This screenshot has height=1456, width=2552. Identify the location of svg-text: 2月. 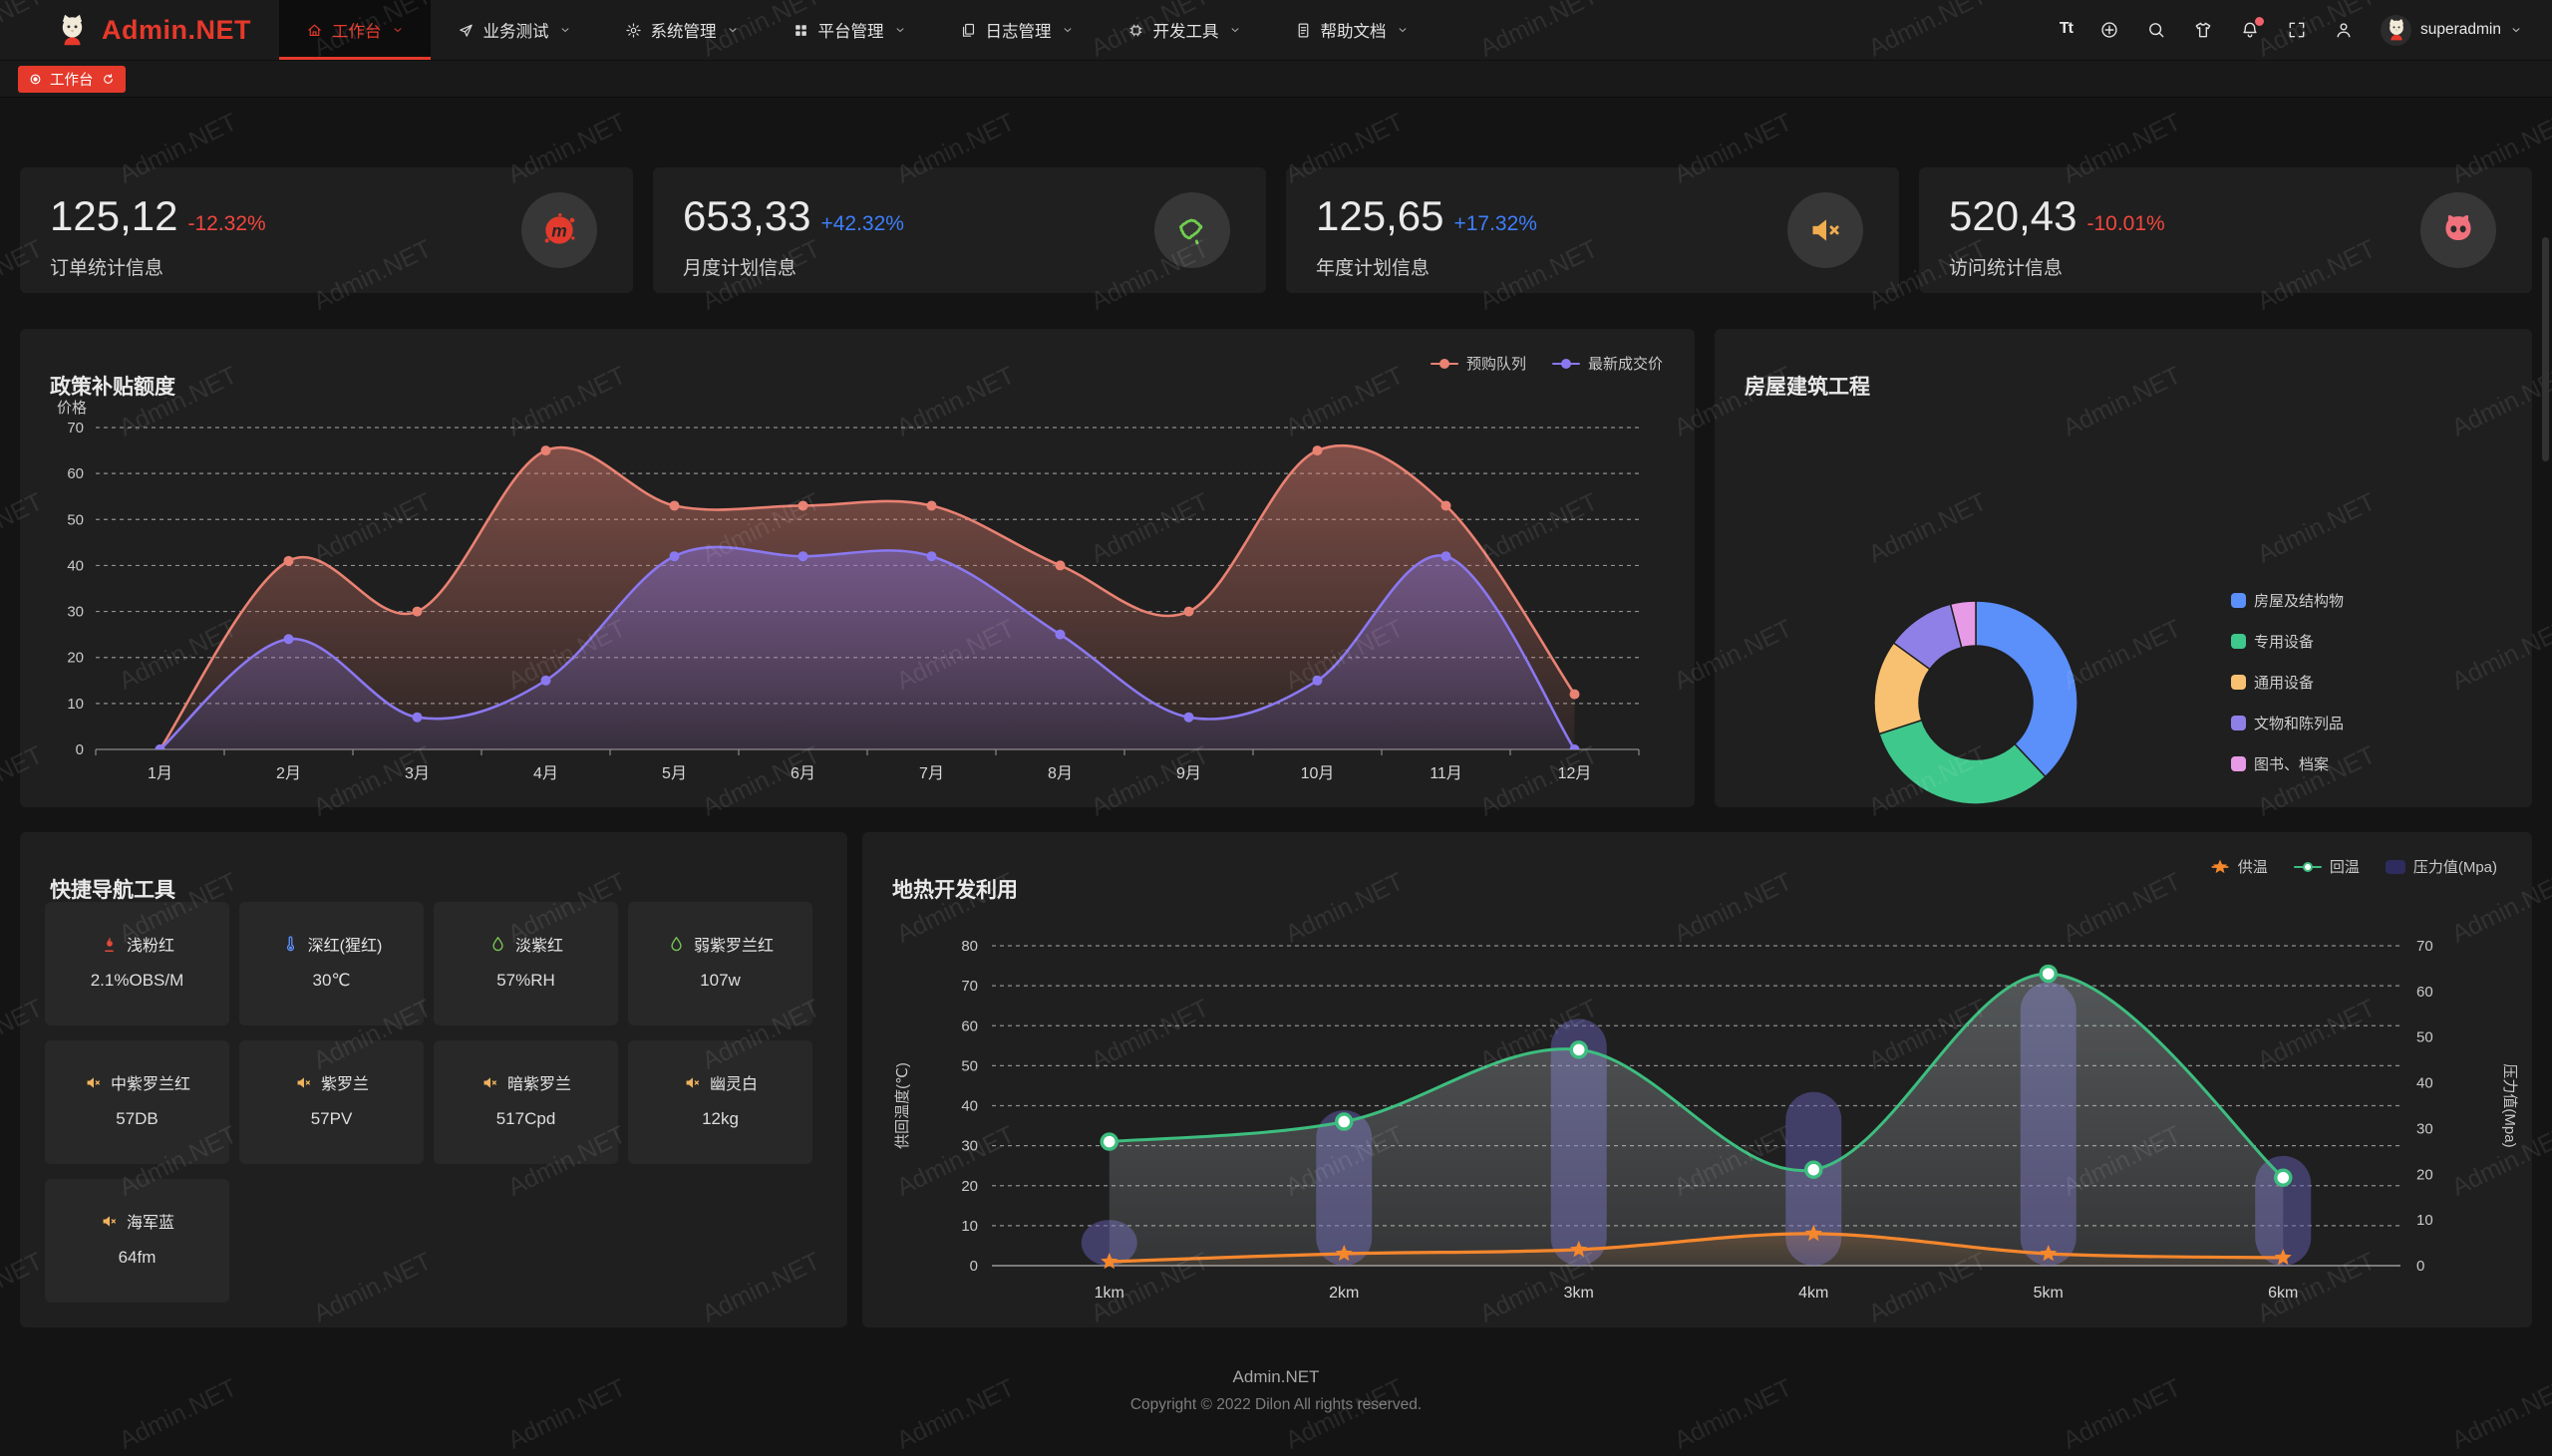
(288, 773).